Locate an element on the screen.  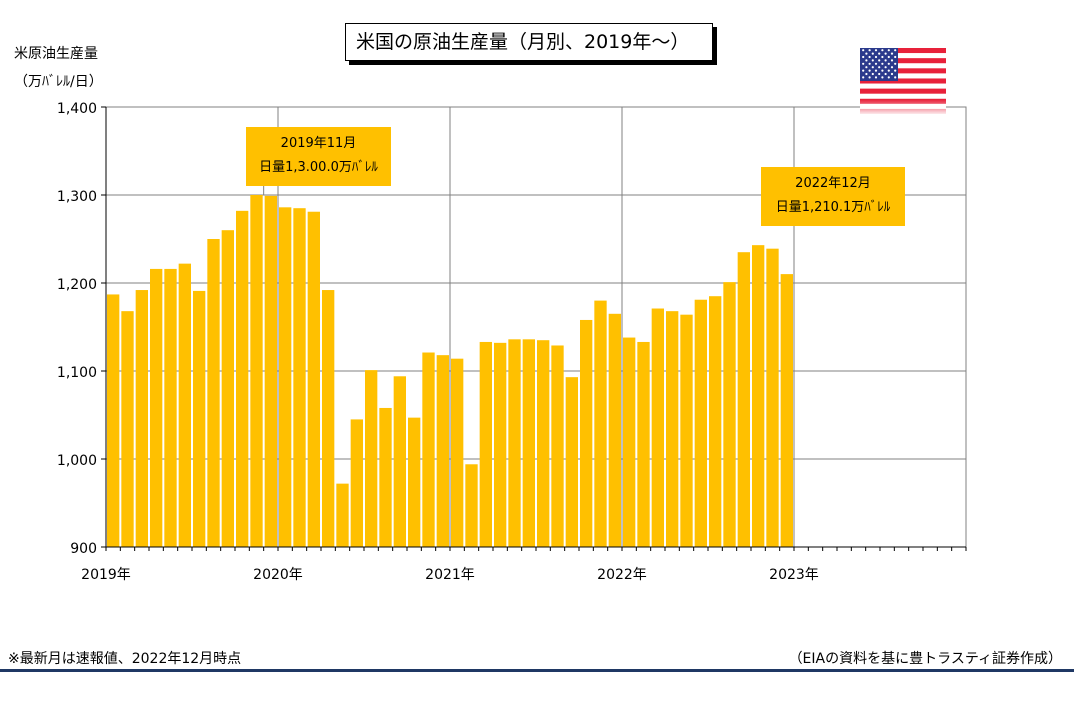
y-tick-label: 1,300 is located at coordinates (77, 197).